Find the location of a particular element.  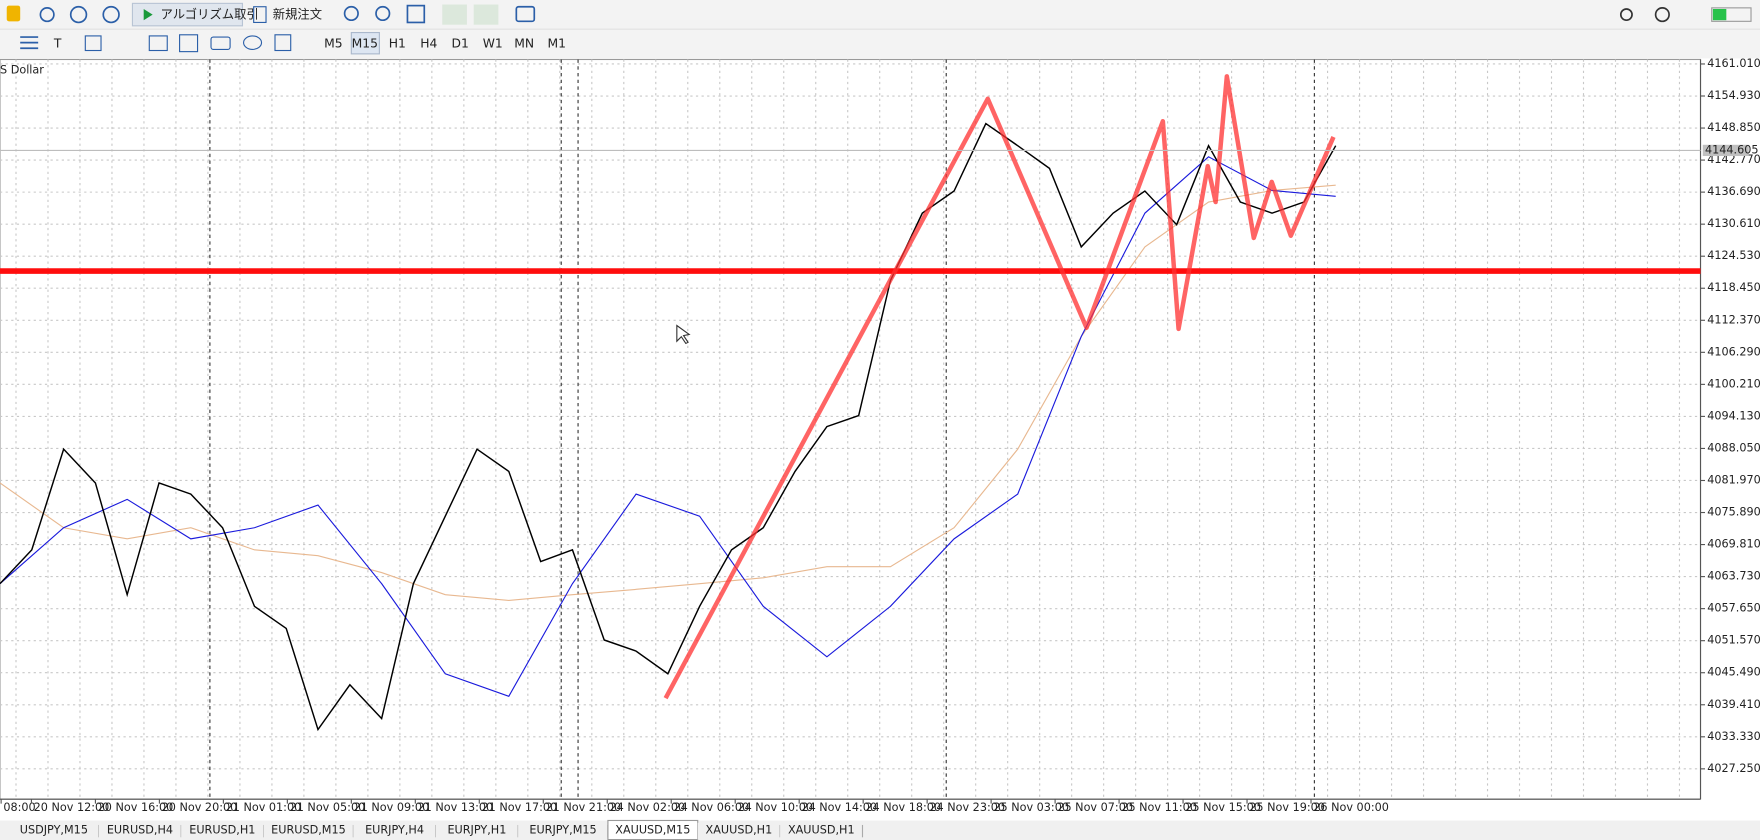

x-tick-label: 20 Nov 16:00 is located at coordinates (136, 807).